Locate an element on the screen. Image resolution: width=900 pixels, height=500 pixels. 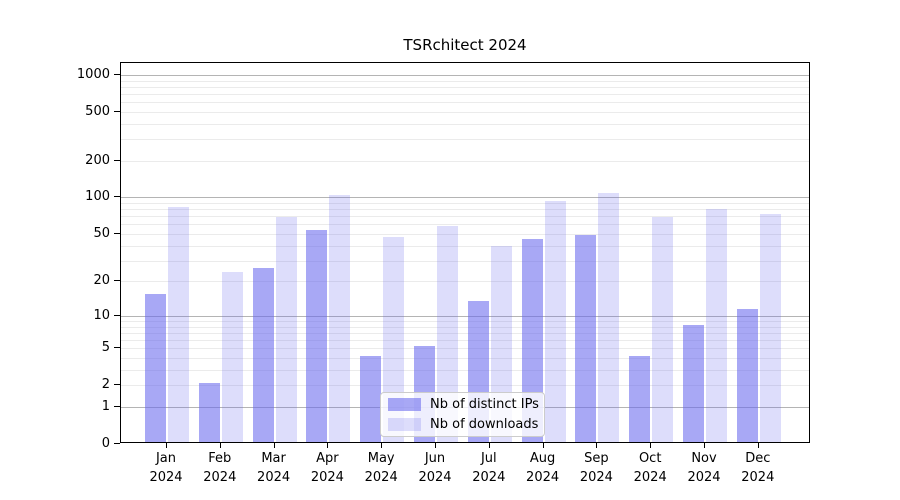
x-tick-mark-jan is located at coordinates (166, 445).